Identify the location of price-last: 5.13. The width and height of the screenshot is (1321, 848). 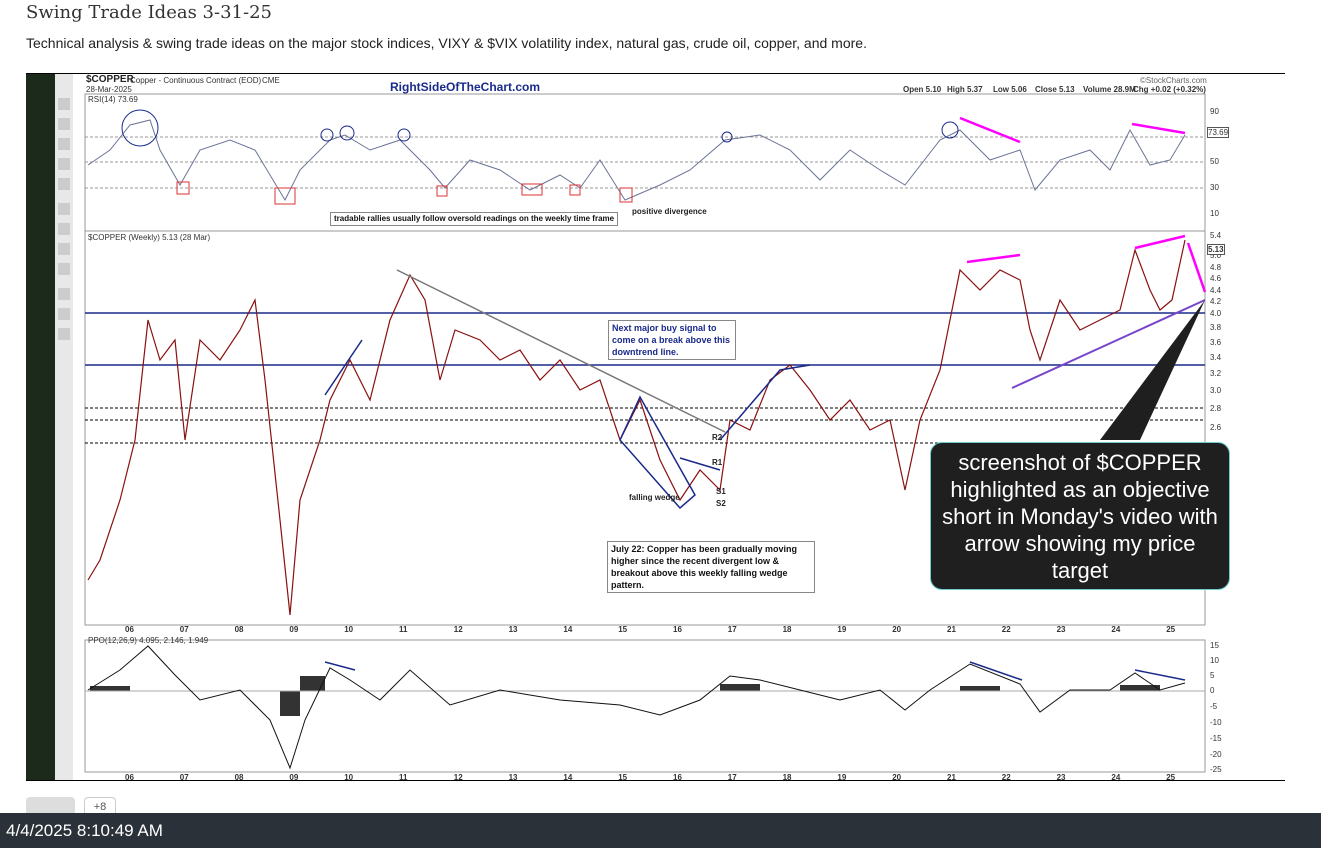
(1216, 249).